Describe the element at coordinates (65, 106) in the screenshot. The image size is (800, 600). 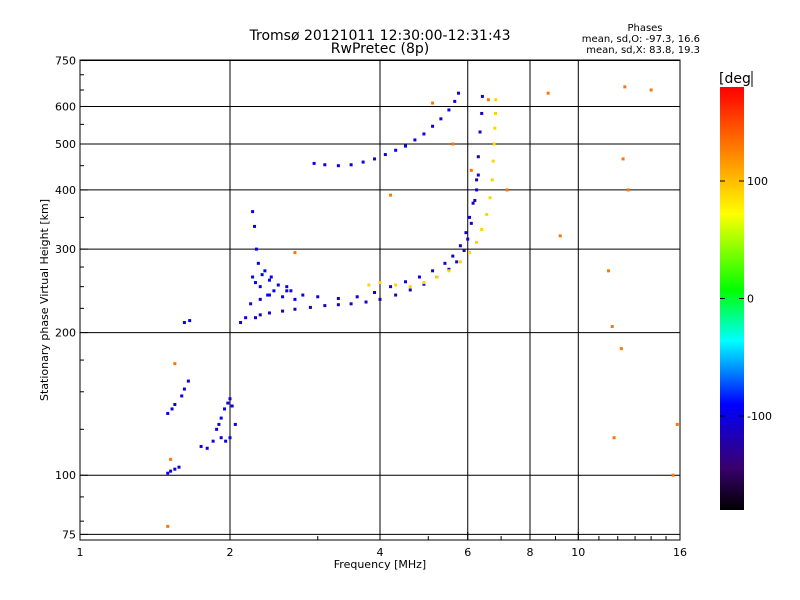
I see `y-tick-label: 600` at that location.